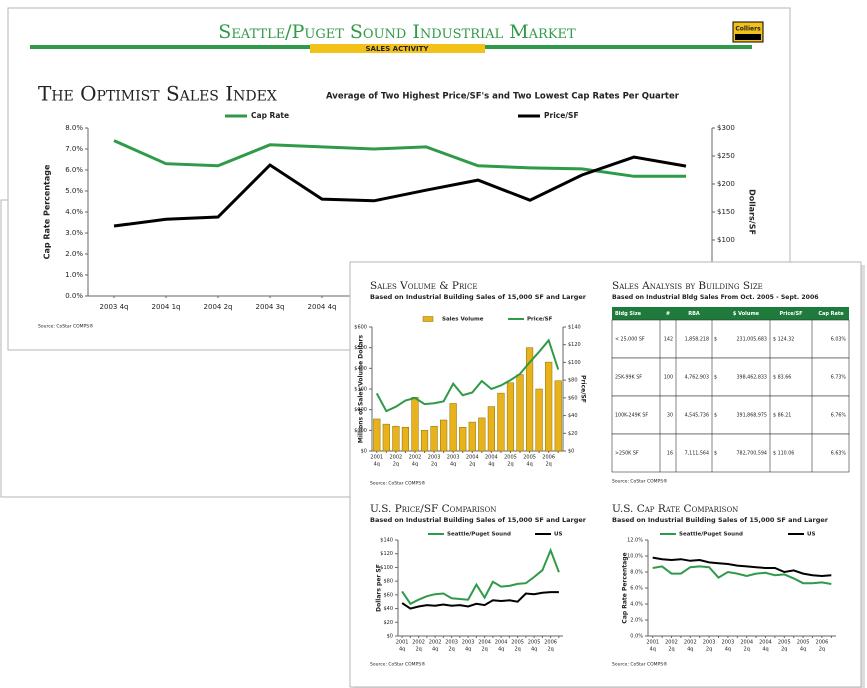 The height and width of the screenshot is (688, 867). Describe the element at coordinates (388, 582) in the screenshot. I see `y-tick-label: $80` at that location.